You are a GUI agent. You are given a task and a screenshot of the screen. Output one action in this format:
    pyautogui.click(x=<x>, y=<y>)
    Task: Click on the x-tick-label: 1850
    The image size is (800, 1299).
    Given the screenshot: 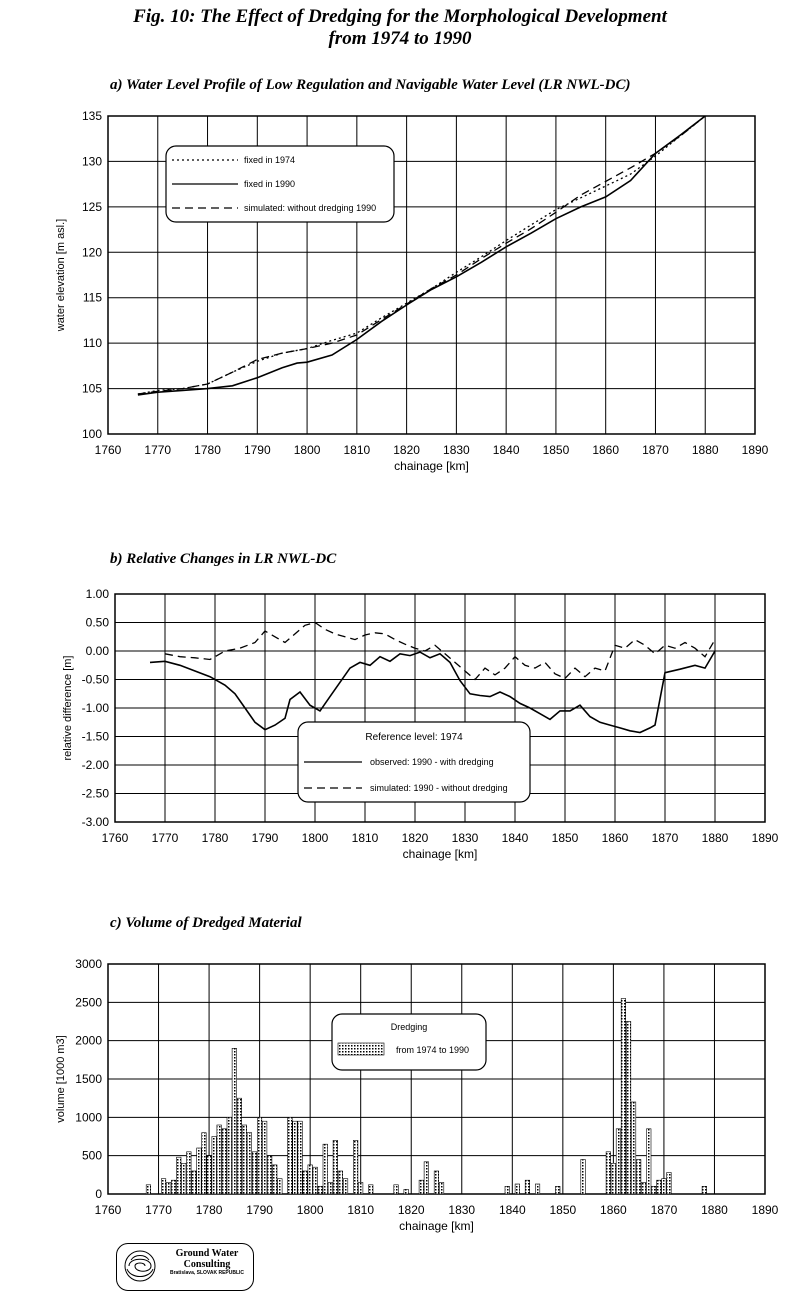 What is the action you would take?
    pyautogui.click(x=556, y=450)
    